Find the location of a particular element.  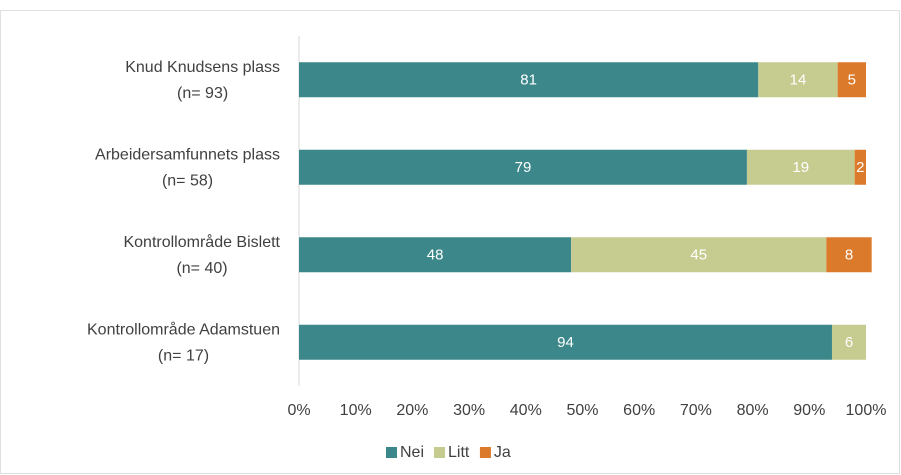

data-label: 8 is located at coordinates (849, 255).